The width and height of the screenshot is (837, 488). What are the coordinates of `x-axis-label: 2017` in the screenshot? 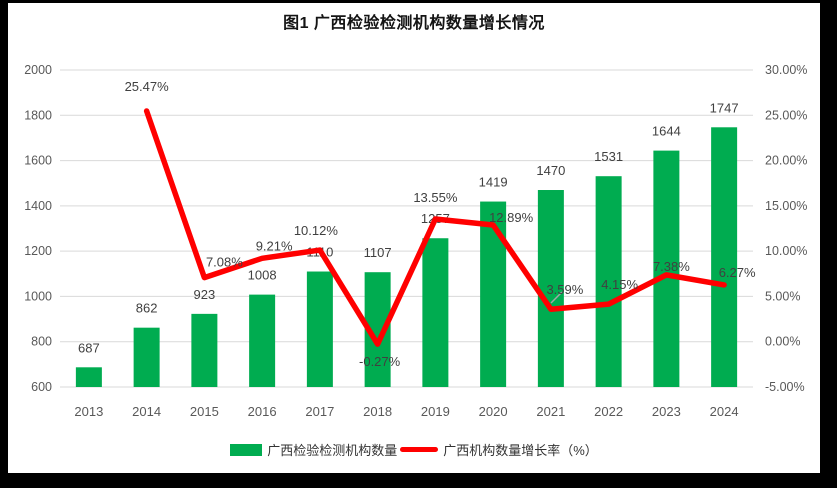 It's located at (319, 411).